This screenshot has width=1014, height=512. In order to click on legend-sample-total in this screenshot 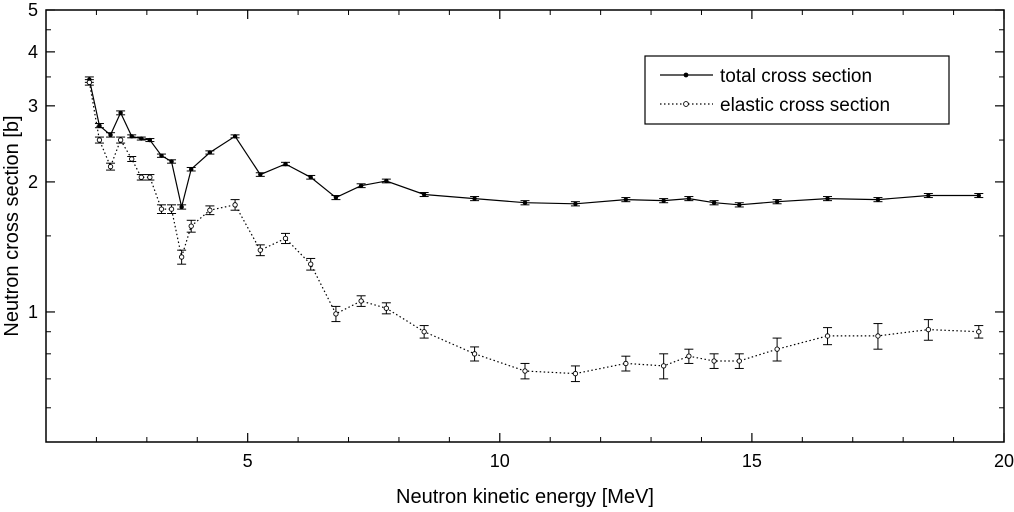, I will do `click(686, 75)`.